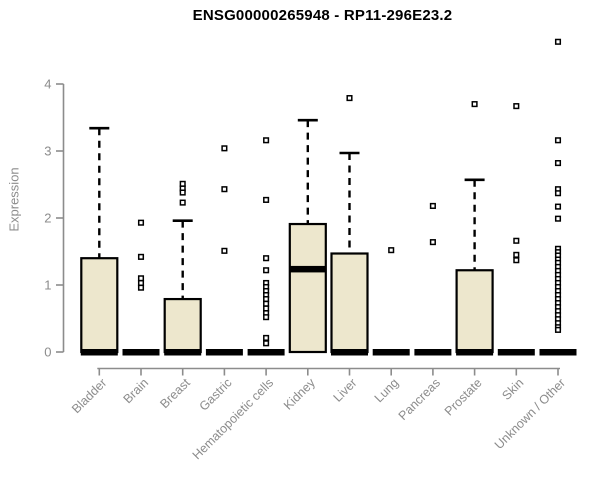 The height and width of the screenshot is (500, 600). I want to click on x-category-label: Gastric, so click(216, 395).